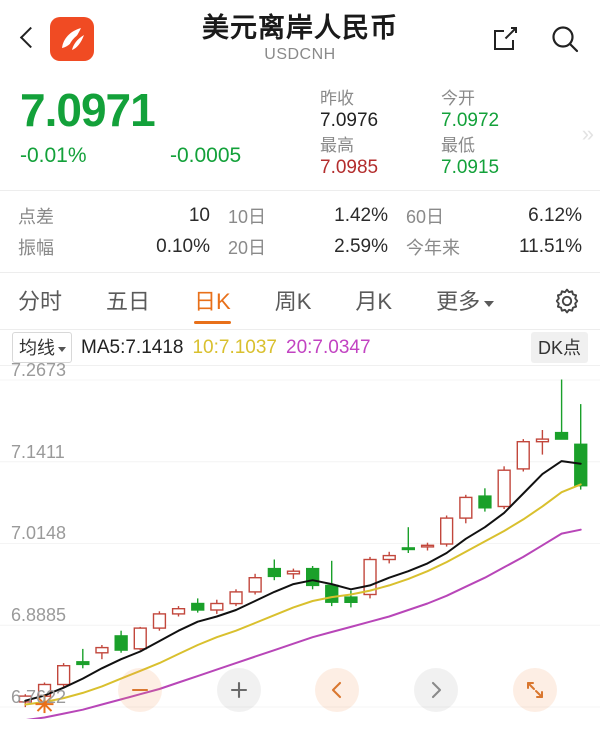 The width and height of the screenshot is (600, 747). I want to click on fullscreen-button, so click(535, 690).